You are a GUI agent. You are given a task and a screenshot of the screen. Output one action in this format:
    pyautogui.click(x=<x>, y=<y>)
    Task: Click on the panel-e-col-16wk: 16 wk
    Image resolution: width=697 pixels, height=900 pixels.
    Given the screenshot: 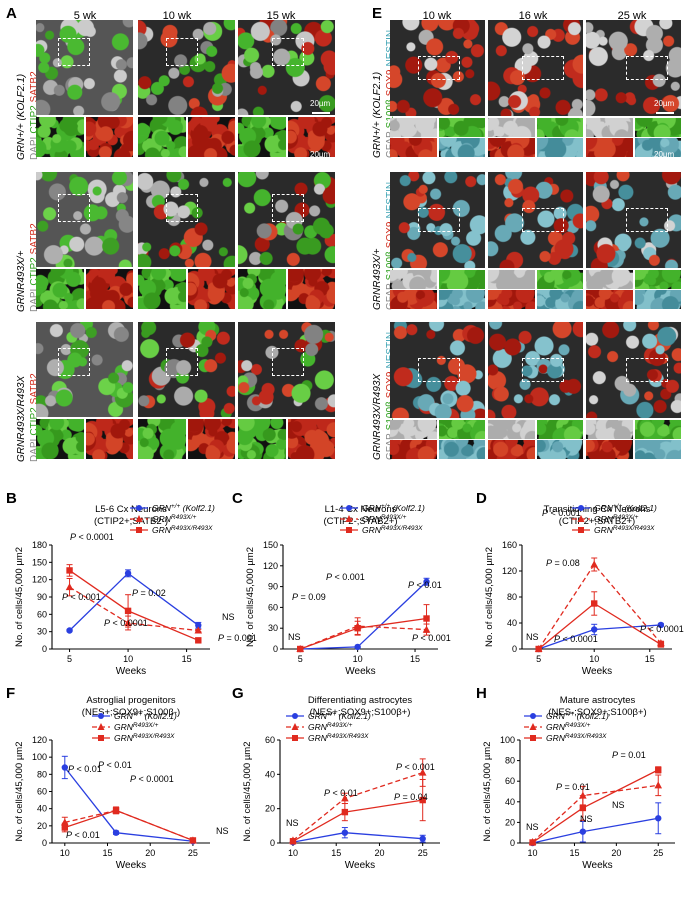 What is the action you would take?
    pyautogui.click(x=533, y=16)
    